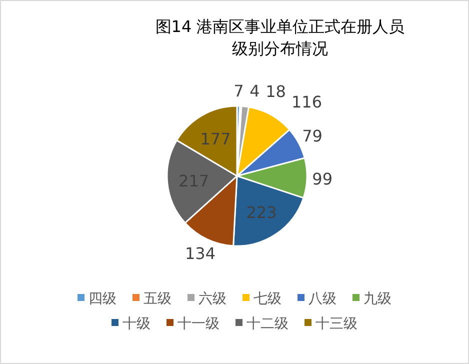 The width and height of the screenshot is (469, 364). What do you see at coordinates (102, 299) in the screenshot?
I see `legend-label: 四级` at bounding box center [102, 299].